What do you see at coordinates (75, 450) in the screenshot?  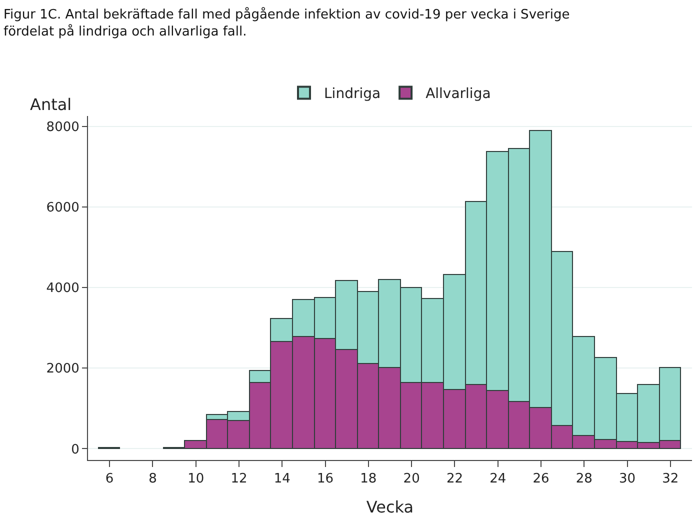 I see `y-tick-label: 0` at bounding box center [75, 450].